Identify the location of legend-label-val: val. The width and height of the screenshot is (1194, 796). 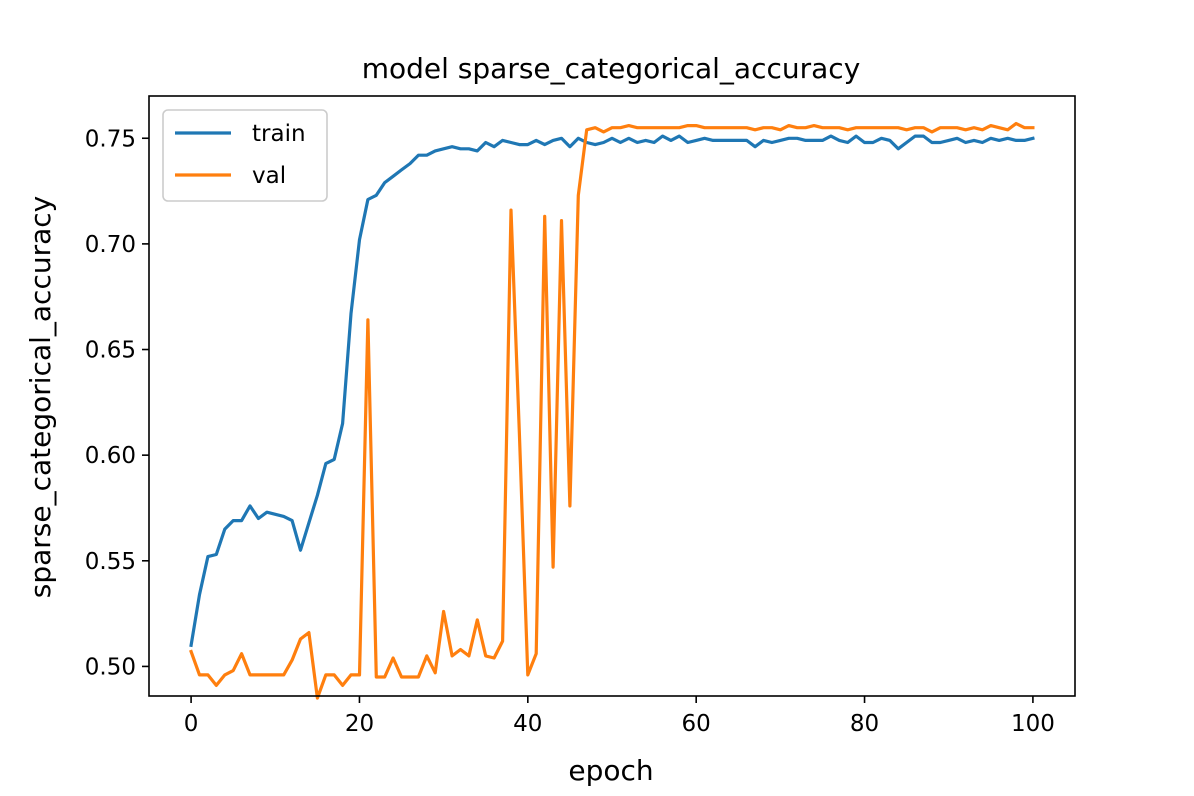
(269, 176).